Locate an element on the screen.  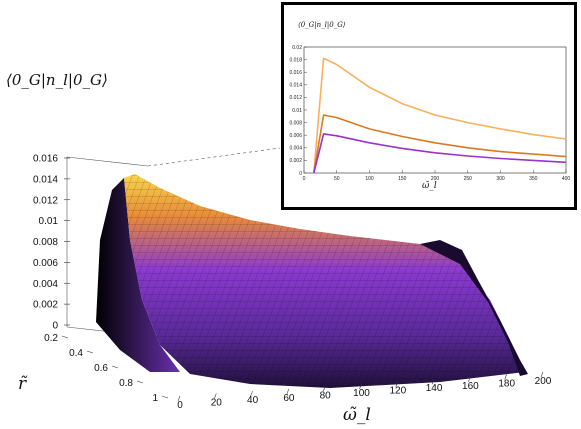
z-tick-label: 0.002 is located at coordinates (45, 305).